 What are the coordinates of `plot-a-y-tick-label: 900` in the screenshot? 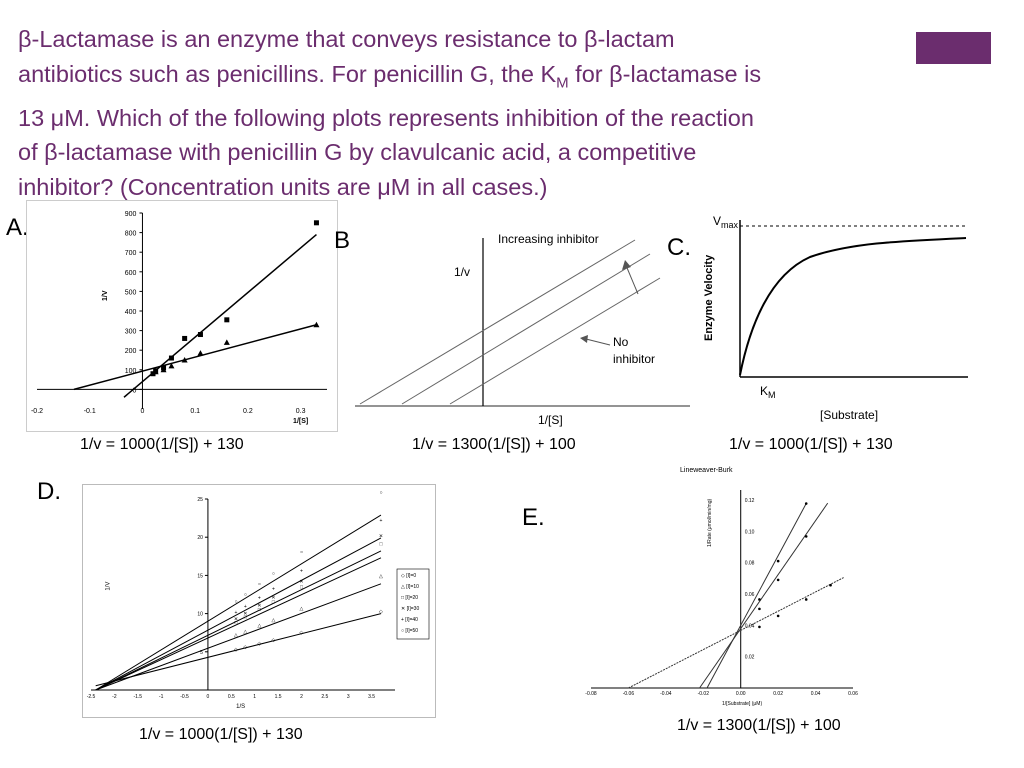 It's located at (131, 214).